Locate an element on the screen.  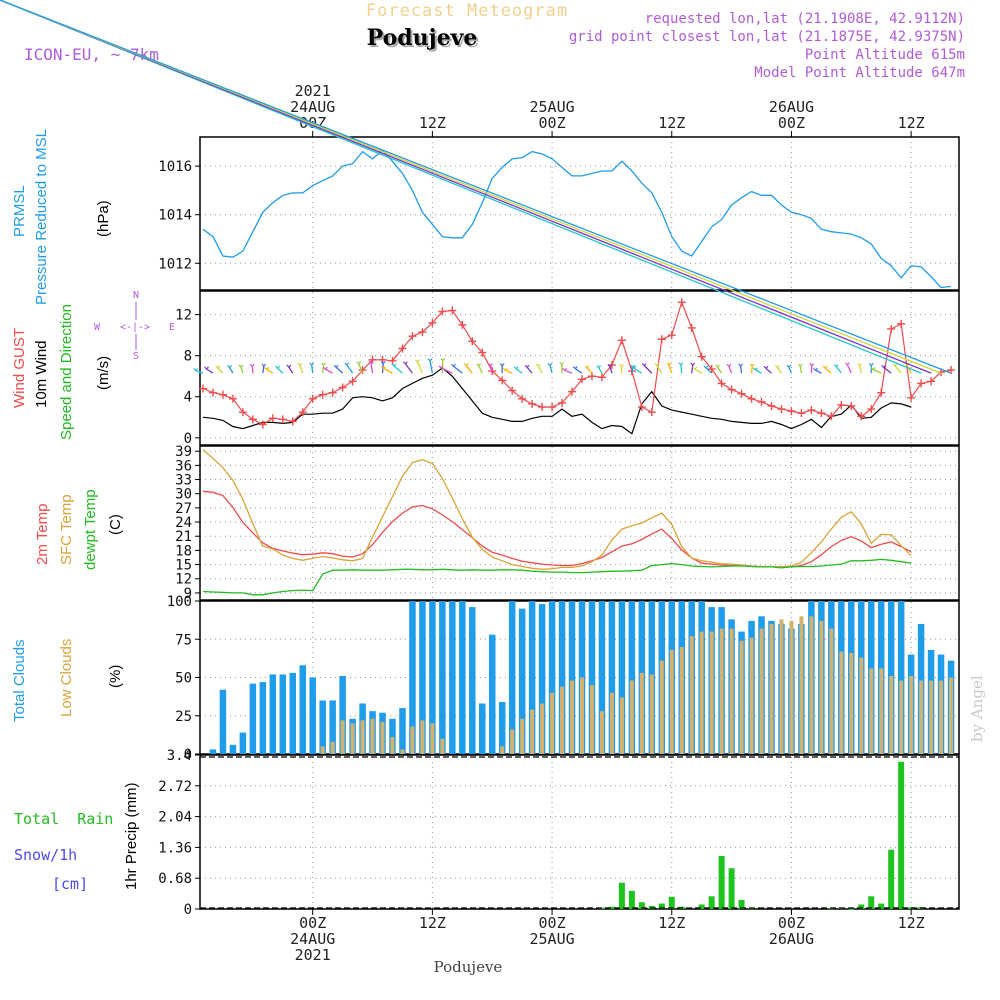
top-axis-label-2-0: 25AUG is located at coordinates (551, 107).